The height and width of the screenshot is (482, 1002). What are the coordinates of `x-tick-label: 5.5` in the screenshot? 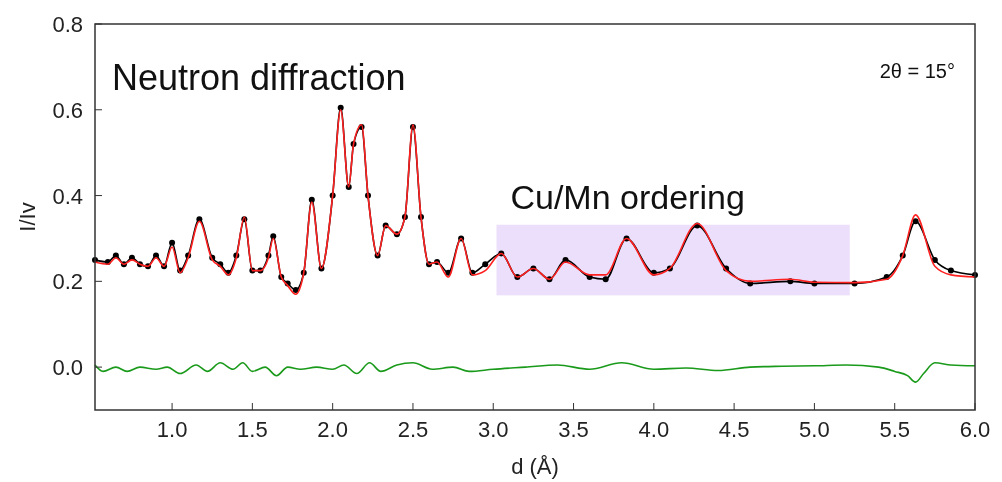 It's located at (894, 429).